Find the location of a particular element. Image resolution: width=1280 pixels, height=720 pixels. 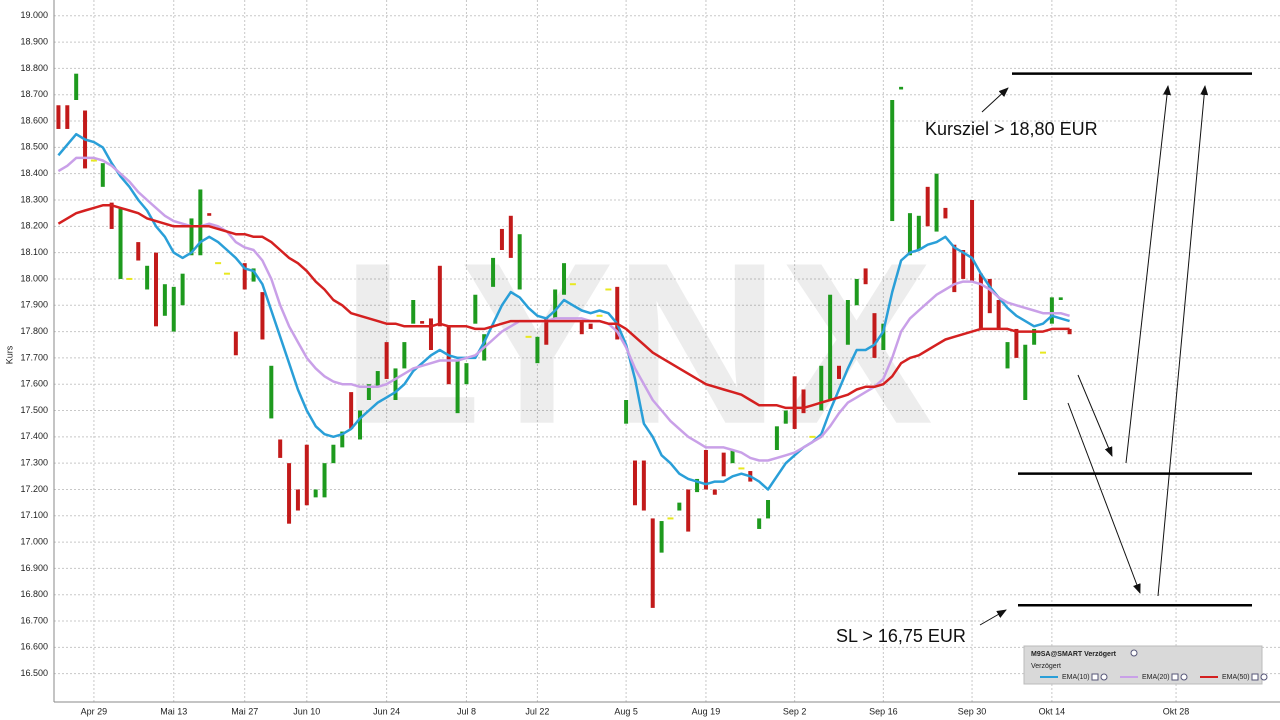

y-tick-label: 17.600 is located at coordinates (34, 384).